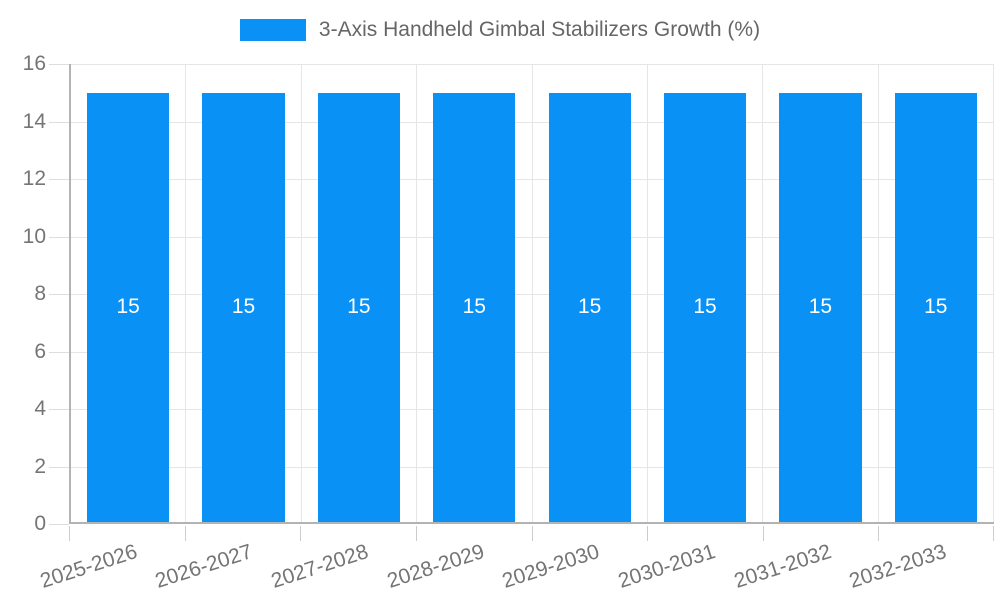 Image resolution: width=1000 pixels, height=600 pixels. I want to click on legend-swatch-icon, so click(272, 30).